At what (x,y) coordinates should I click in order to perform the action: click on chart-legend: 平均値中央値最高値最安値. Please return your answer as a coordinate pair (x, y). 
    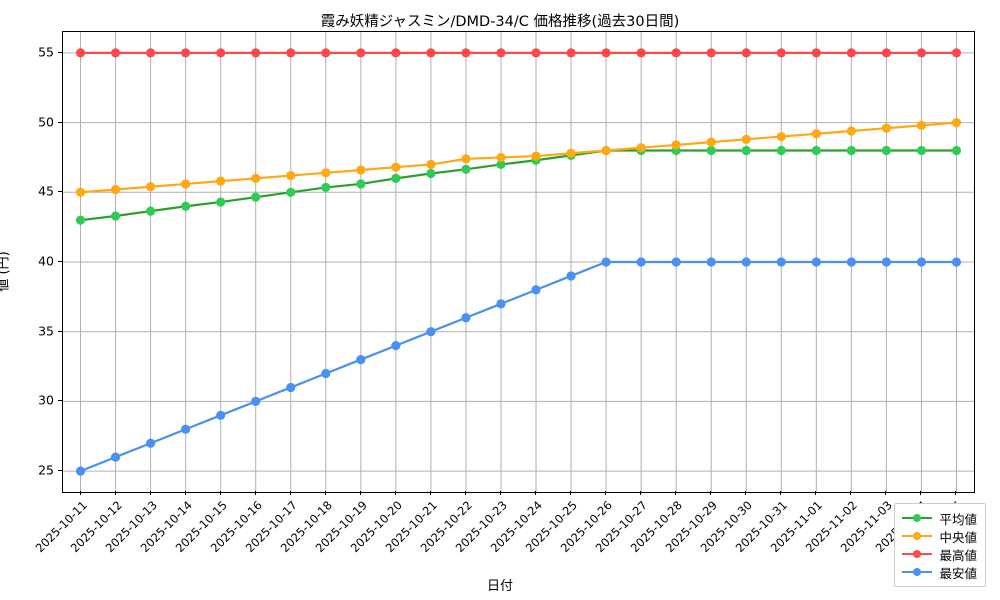
    Looking at the image, I should click on (940, 545).